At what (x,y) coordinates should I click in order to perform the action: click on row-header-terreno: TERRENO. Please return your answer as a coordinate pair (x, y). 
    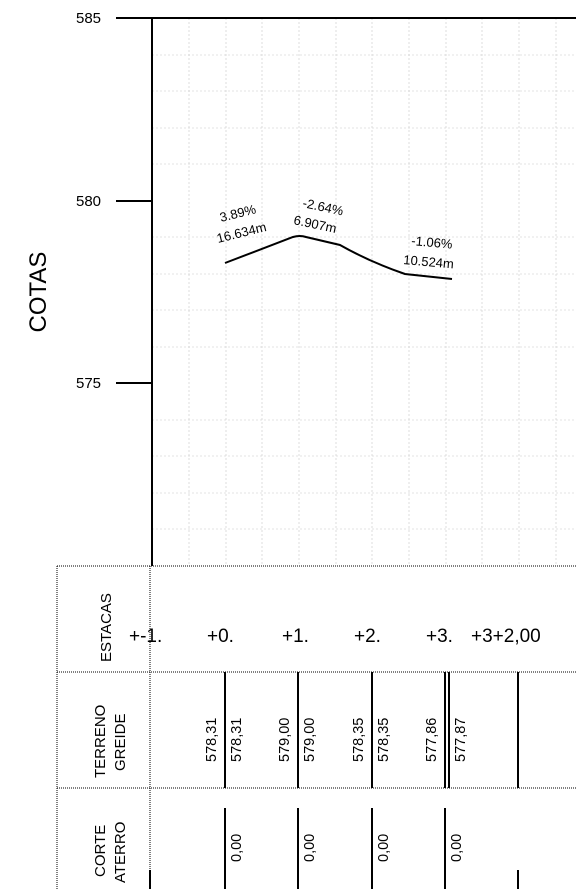
    Looking at the image, I should click on (100, 741).